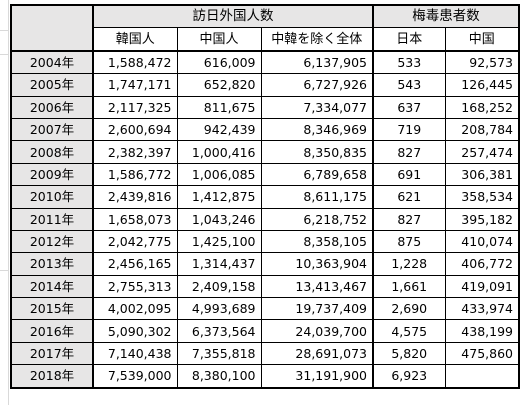  I want to click on others-visitors-cell: 8,611,175, so click(317, 197).